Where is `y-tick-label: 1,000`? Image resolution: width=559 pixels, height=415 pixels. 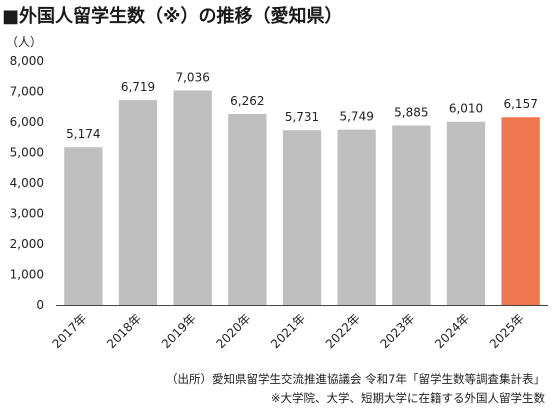
y-tick-label: 1,000 is located at coordinates (27, 275).